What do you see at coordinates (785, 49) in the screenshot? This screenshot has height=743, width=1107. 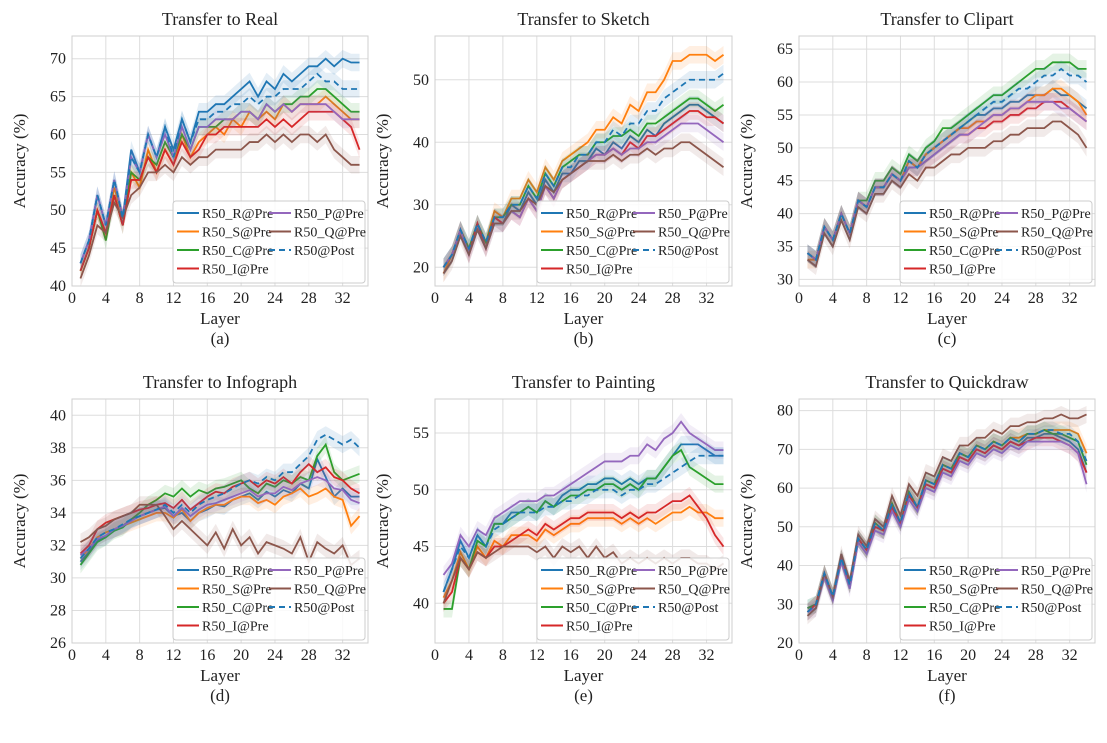 I see `y-tick-label: 65` at bounding box center [785, 49].